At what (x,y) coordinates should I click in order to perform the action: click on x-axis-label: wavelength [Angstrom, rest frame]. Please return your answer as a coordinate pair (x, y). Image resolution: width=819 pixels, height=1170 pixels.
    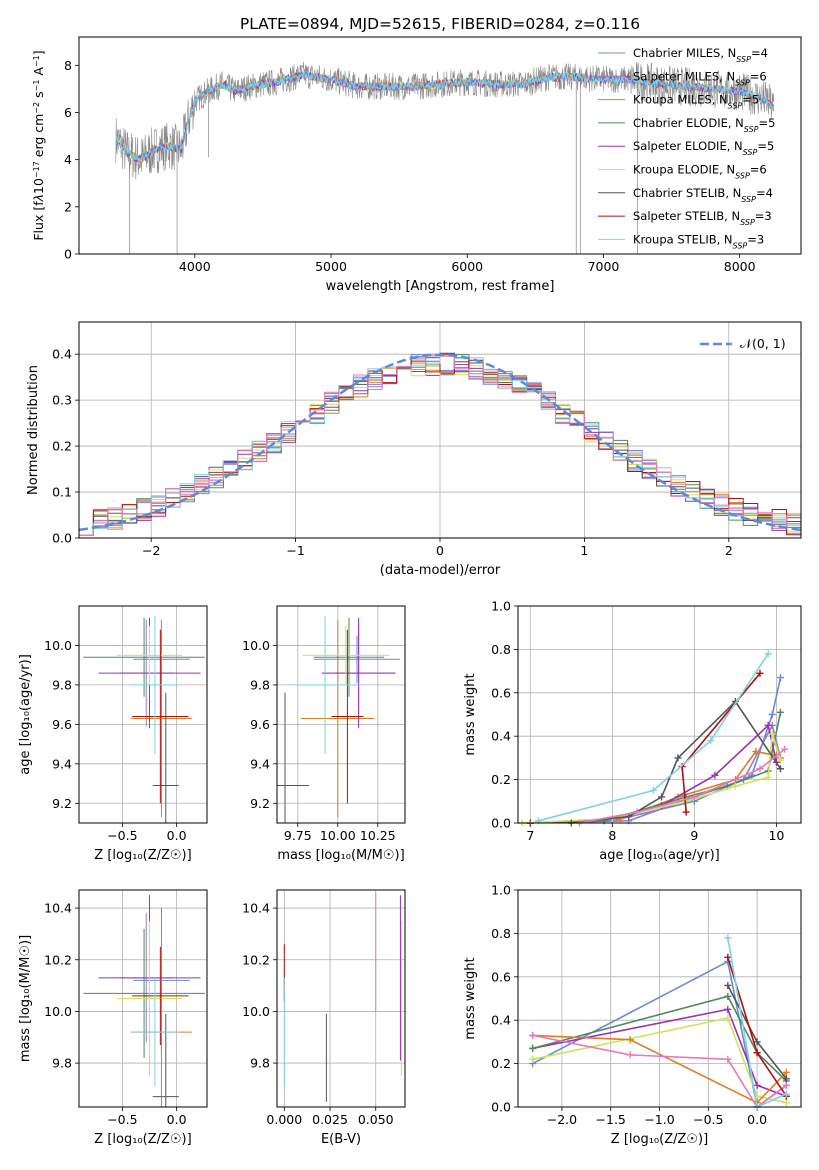
    Looking at the image, I should click on (440, 286).